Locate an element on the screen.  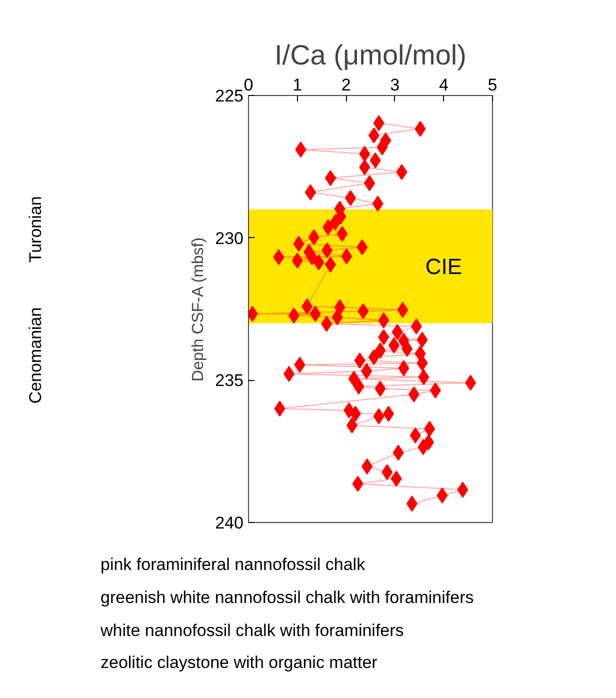
band-label: CIE is located at coordinates (443, 266).